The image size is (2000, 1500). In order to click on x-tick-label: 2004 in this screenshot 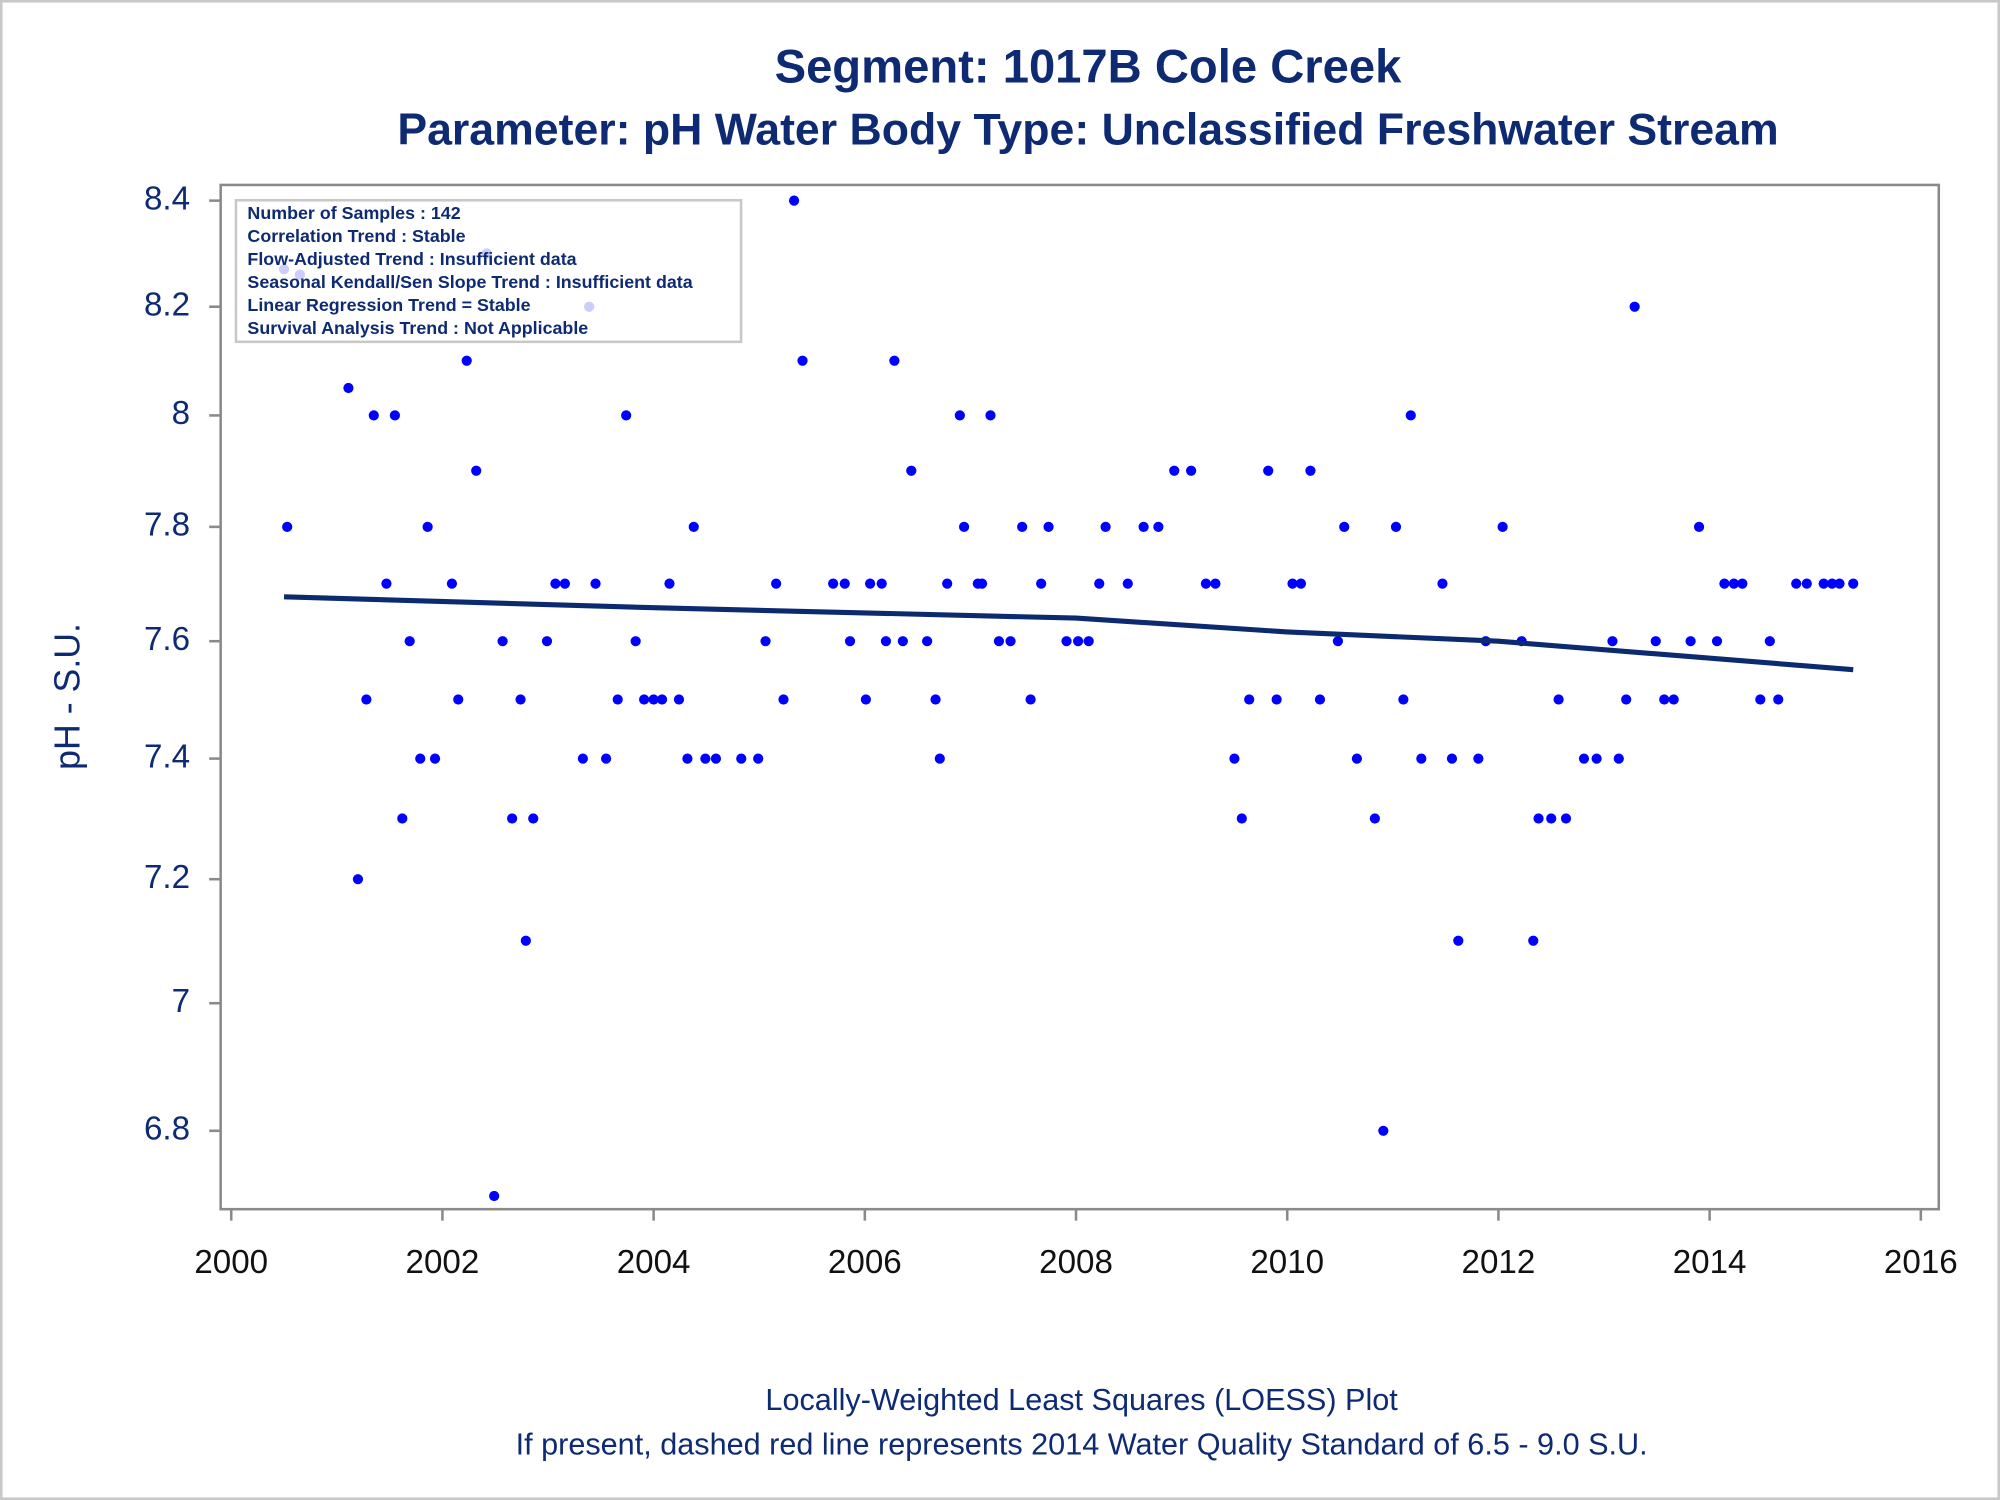, I will do `click(654, 1262)`.